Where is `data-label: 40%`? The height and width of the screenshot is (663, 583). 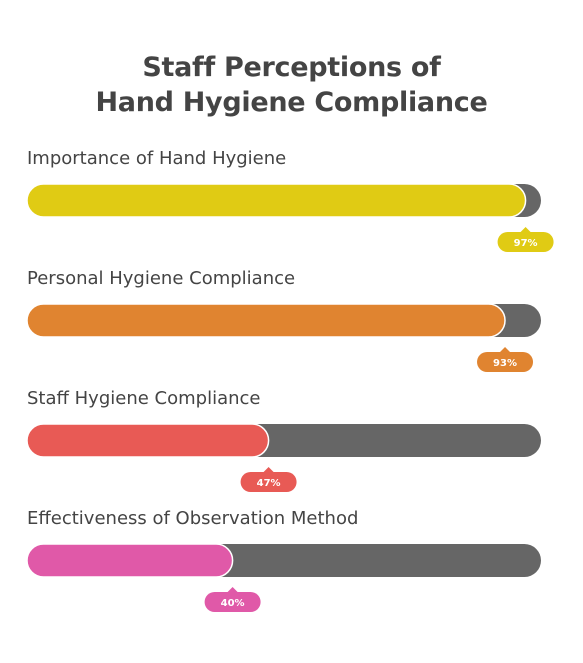 data-label: 40% is located at coordinates (233, 603).